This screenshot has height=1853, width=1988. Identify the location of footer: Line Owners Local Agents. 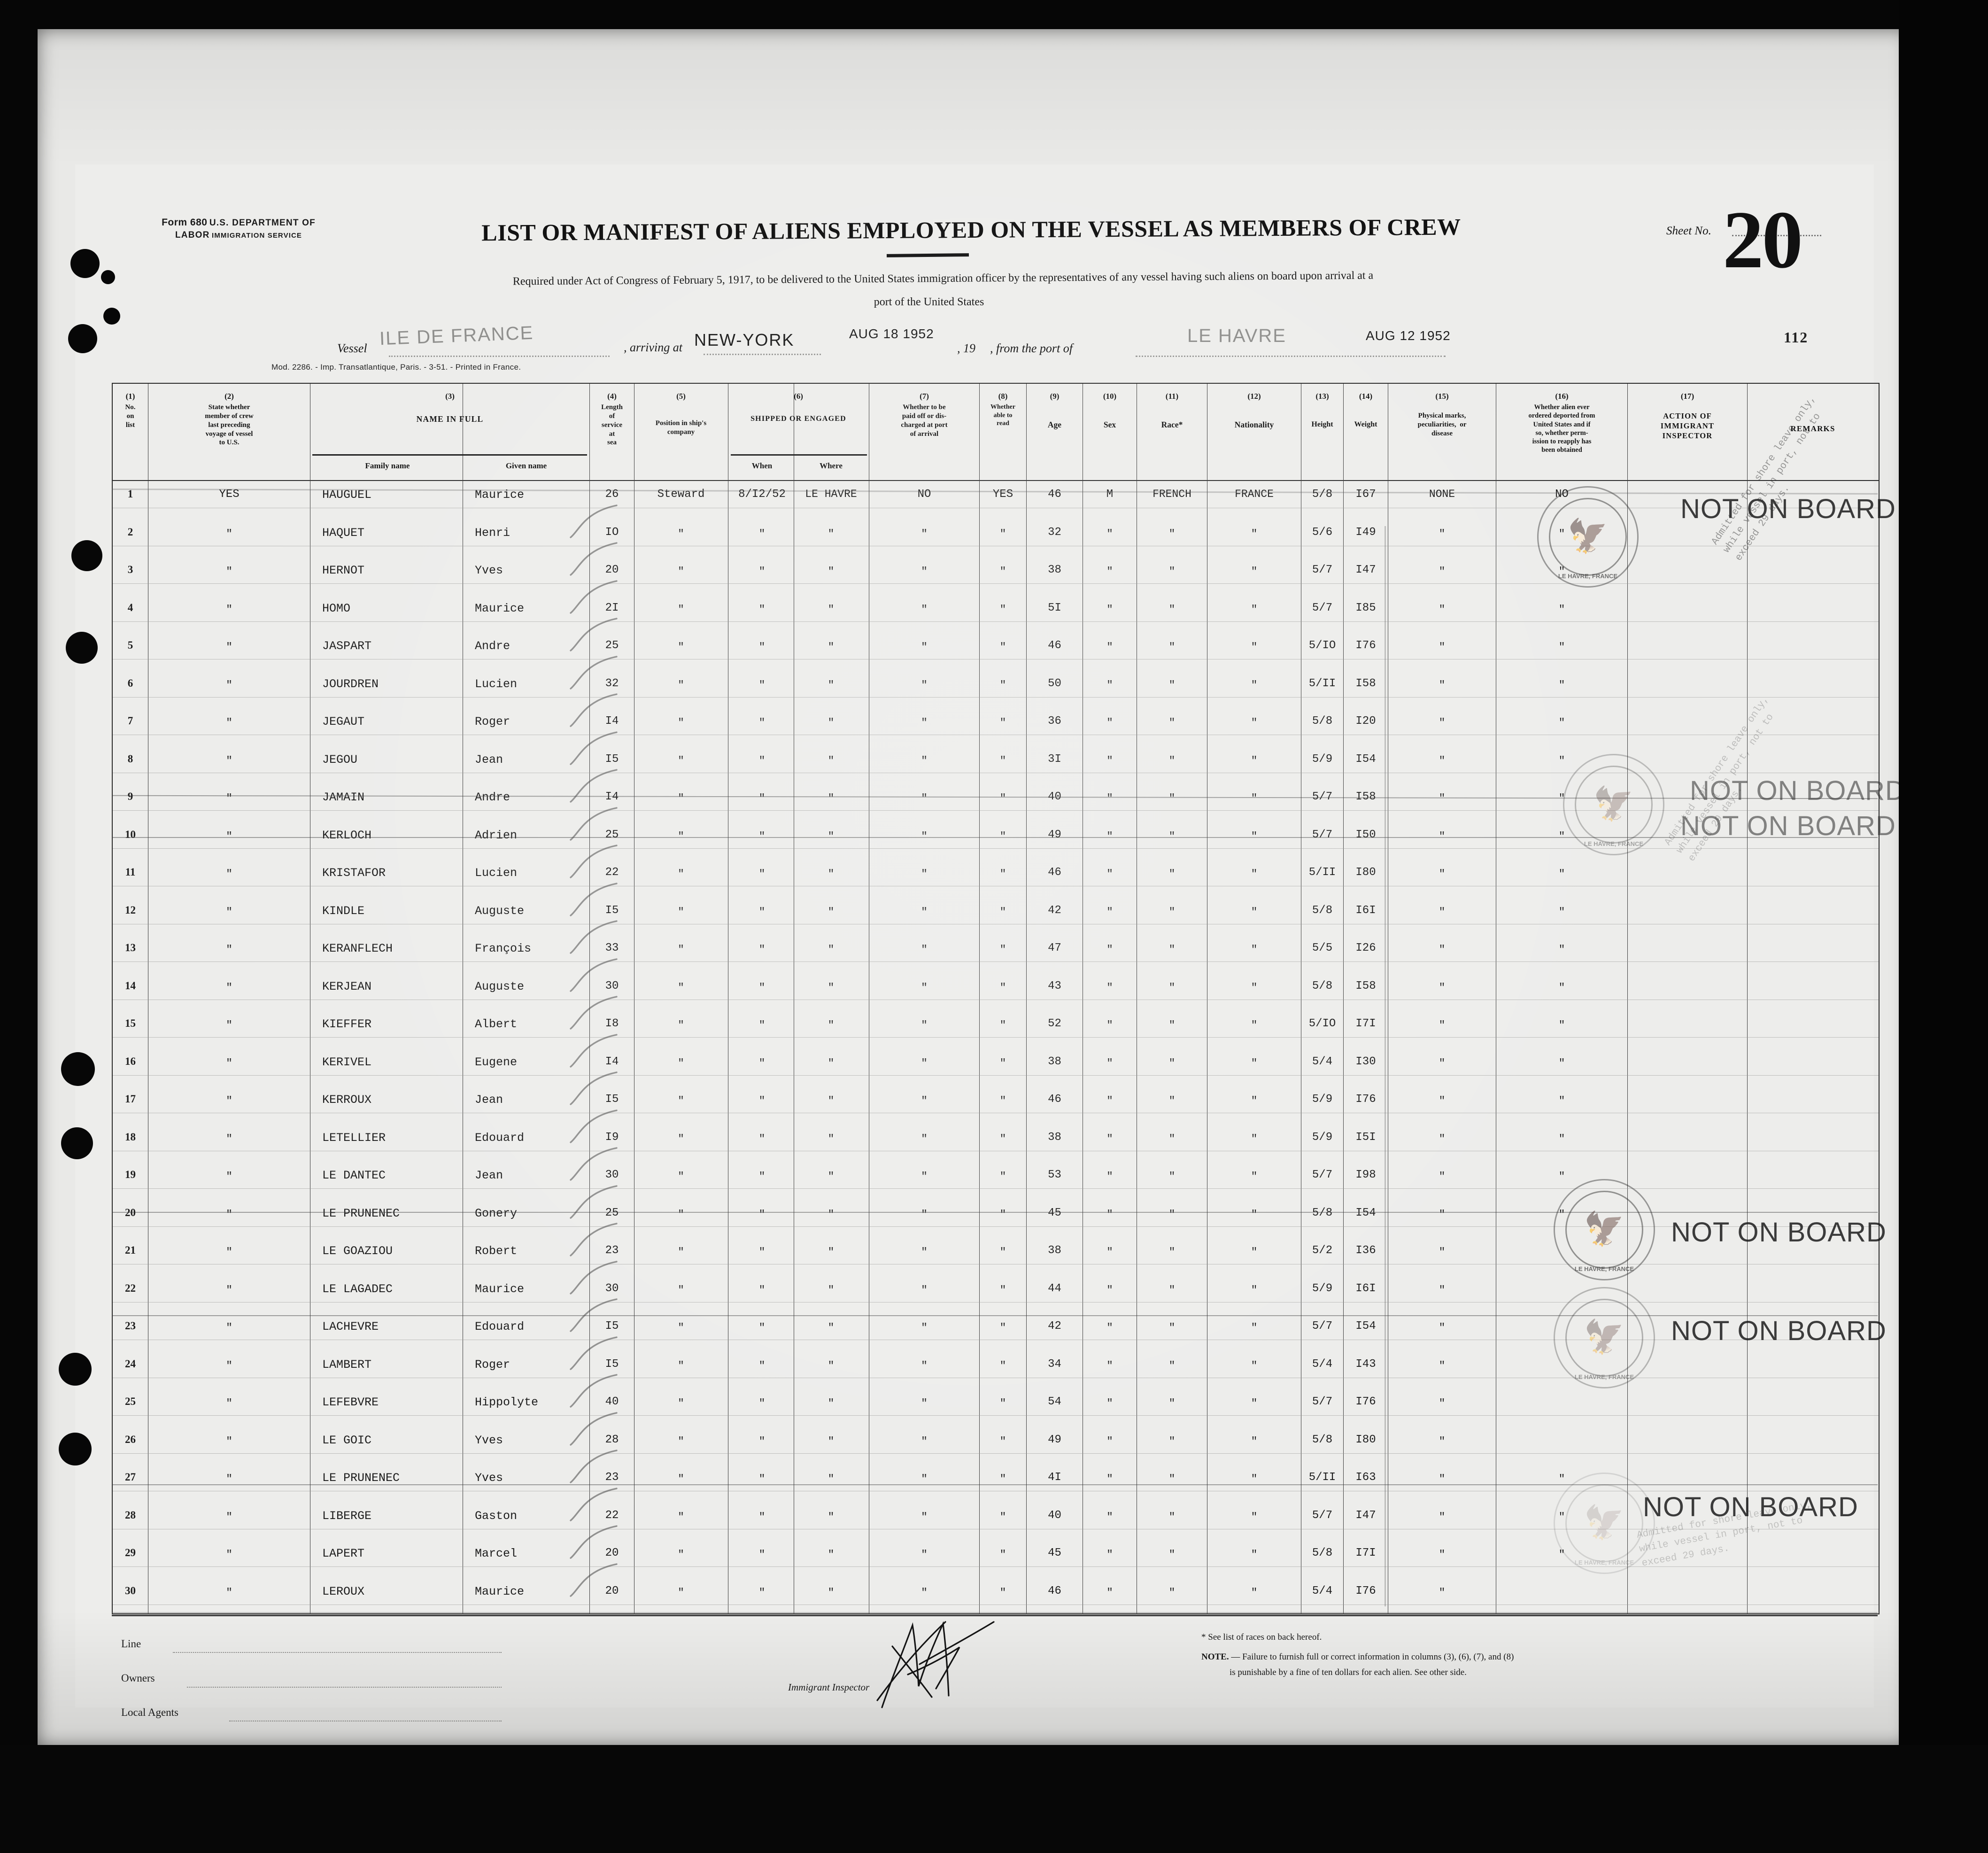
(995, 1672).